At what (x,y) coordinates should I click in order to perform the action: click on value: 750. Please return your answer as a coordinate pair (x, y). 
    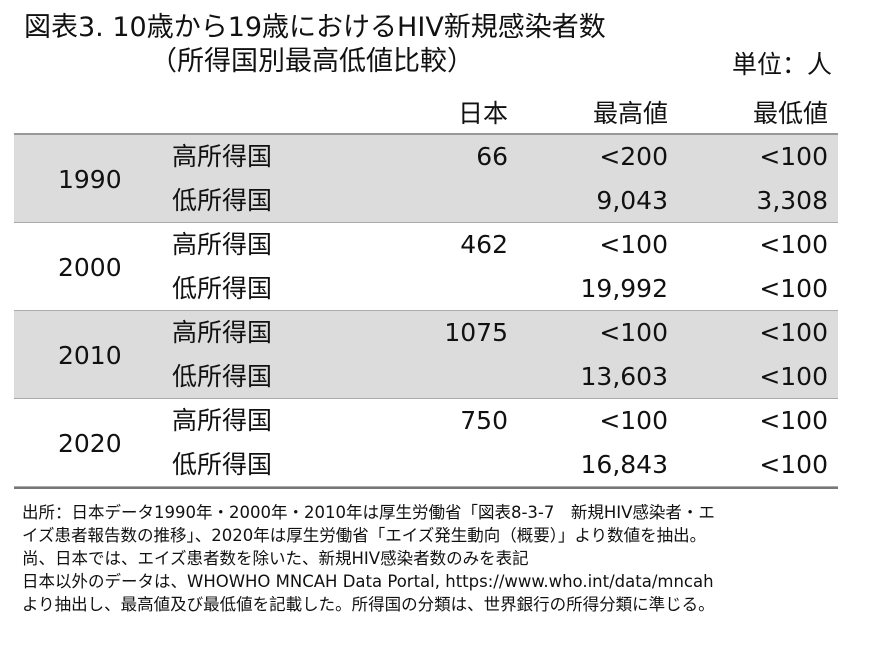
    Looking at the image, I should click on (484, 420).